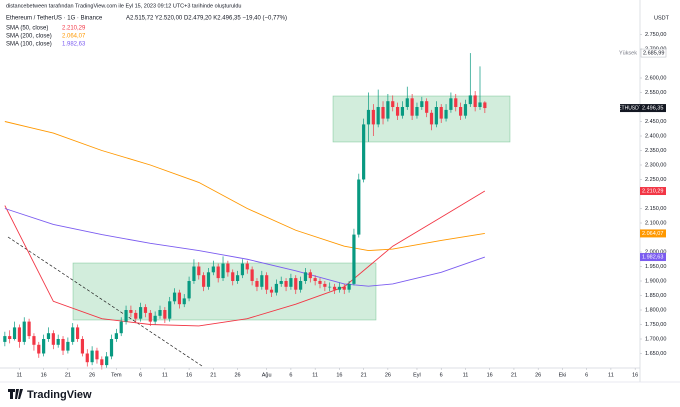 Image resolution: width=680 pixels, height=407 pixels. I want to click on y-tick-label: 1.850,00, so click(655, 296).